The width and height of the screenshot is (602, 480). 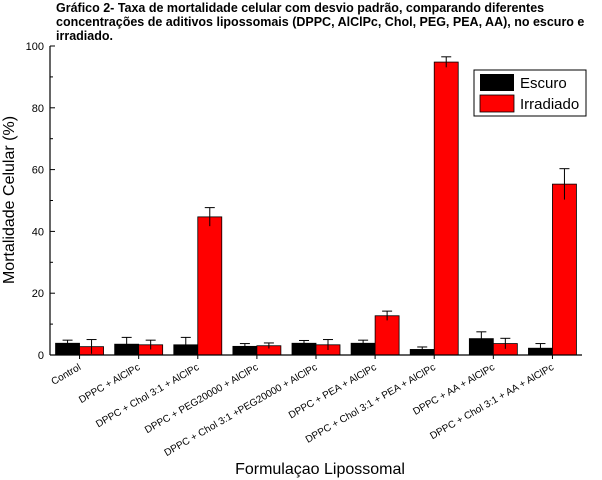 What do you see at coordinates (38, 171) in the screenshot?
I see `y-tick-label-3: 60` at bounding box center [38, 171].